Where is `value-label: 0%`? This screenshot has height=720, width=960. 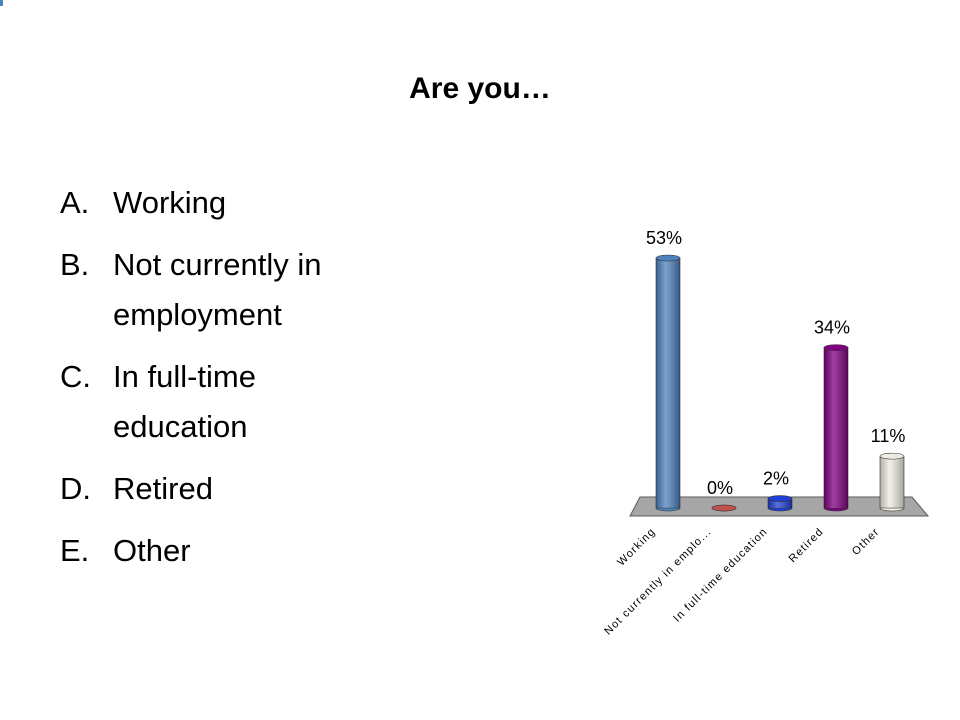
value-label: 0% is located at coordinates (720, 488).